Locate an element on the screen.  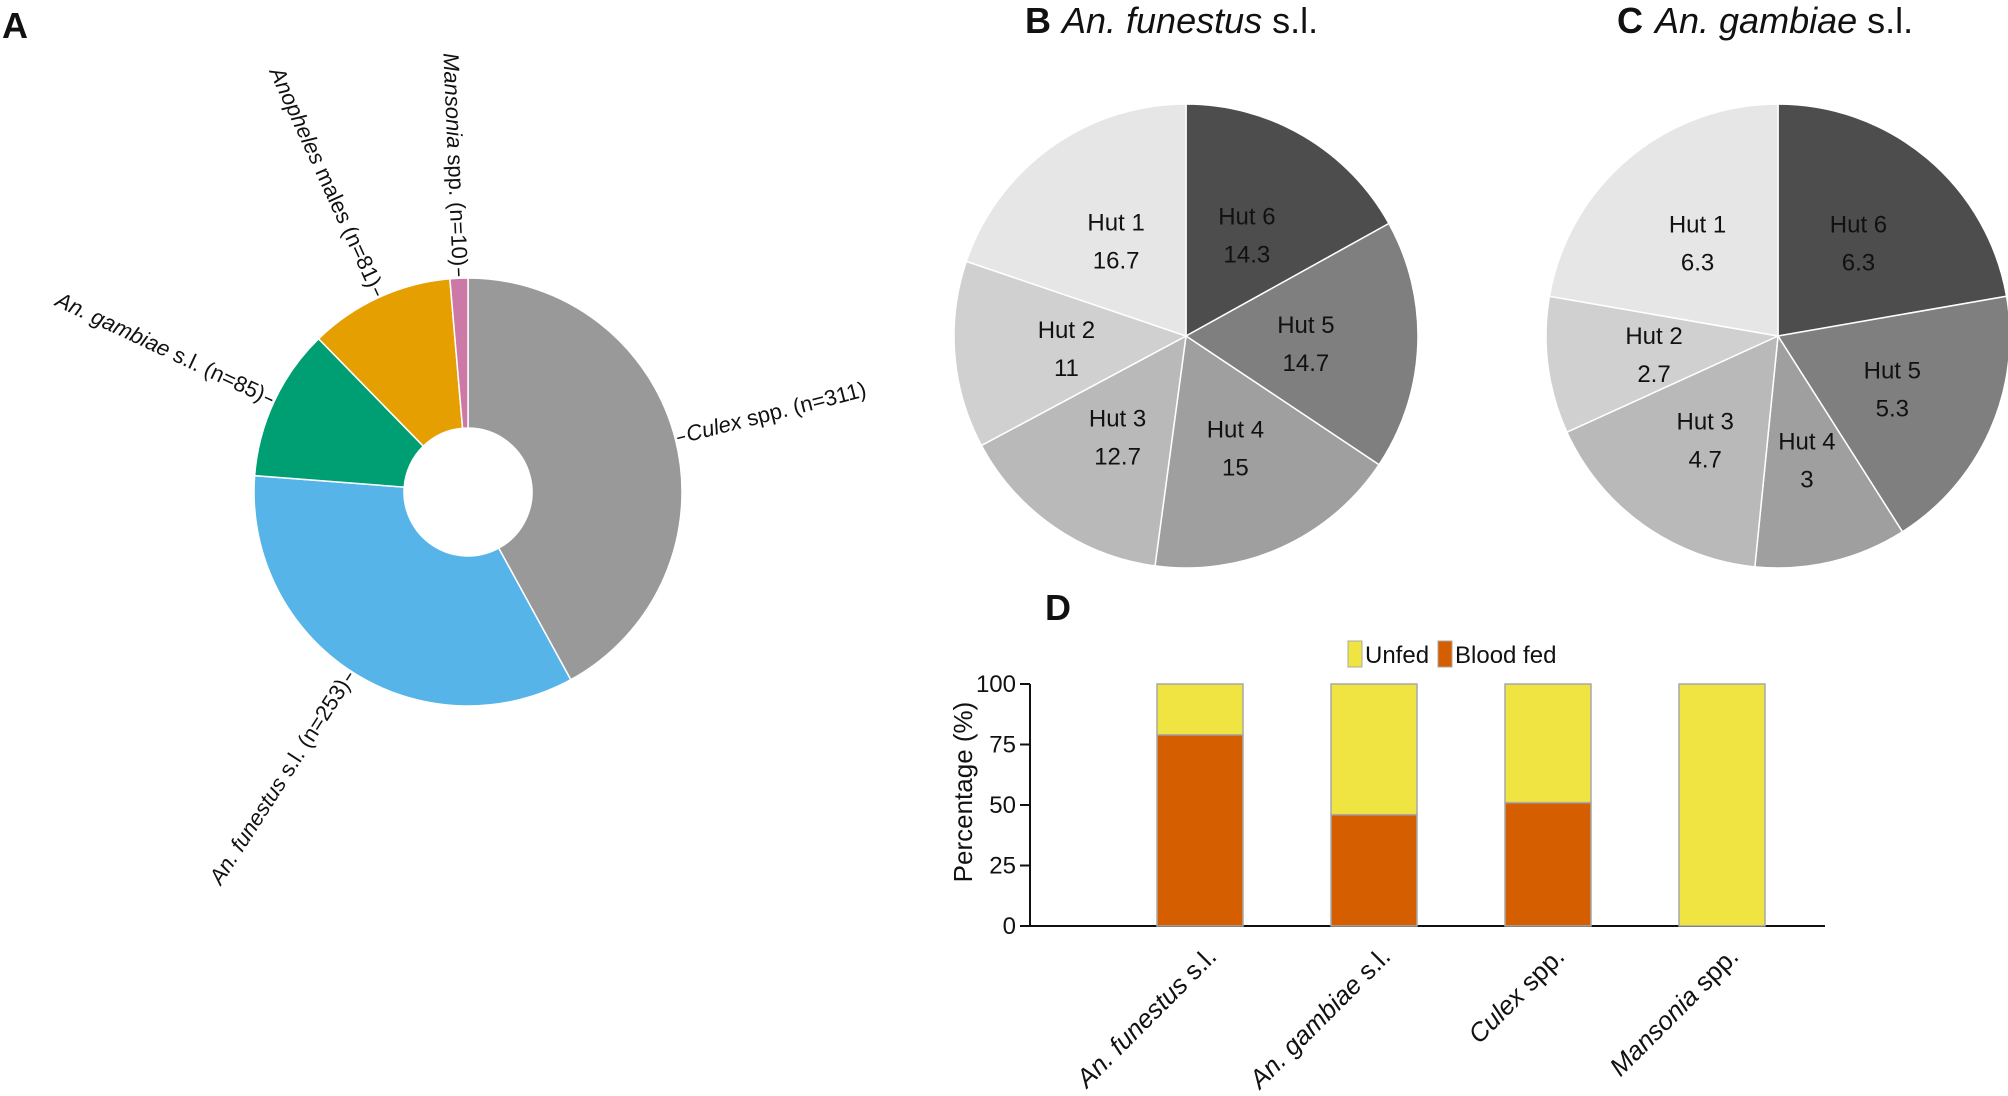
pie-slice-value: 11 is located at coordinates (1066, 368).